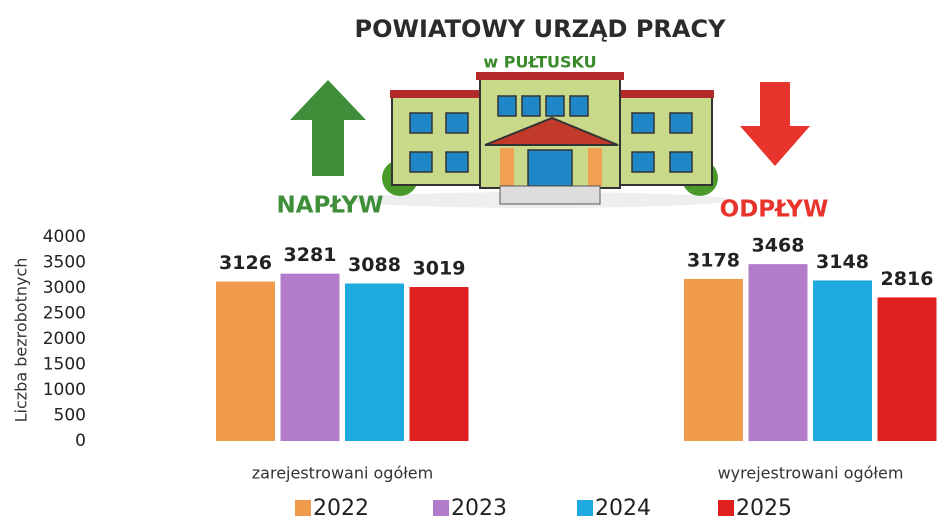  I want to click on legend-label: 2022, so click(341, 508).